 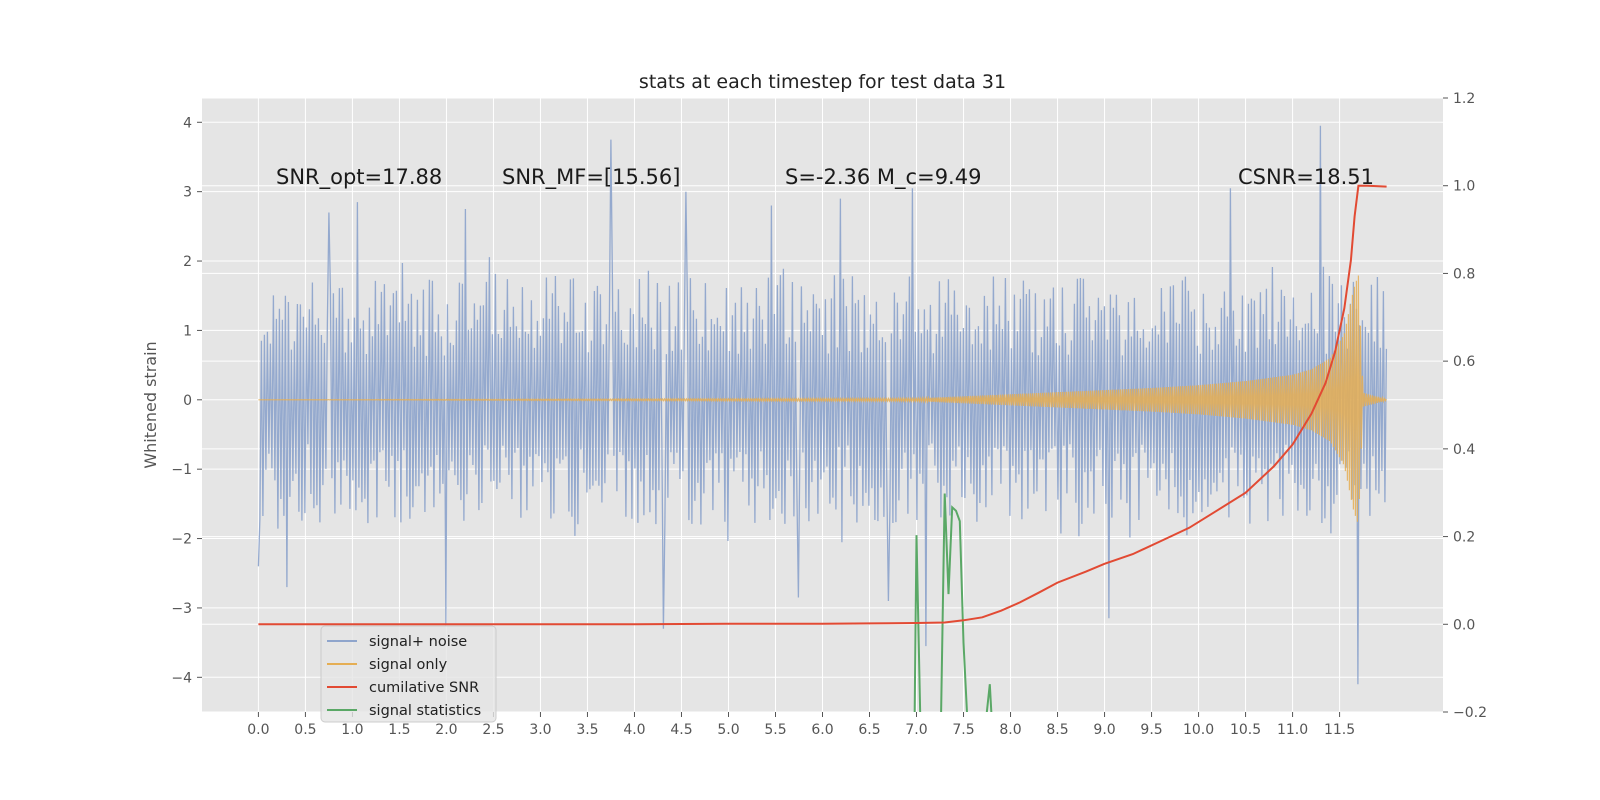 I want to click on y-tick-label: 0, so click(x=187, y=401).